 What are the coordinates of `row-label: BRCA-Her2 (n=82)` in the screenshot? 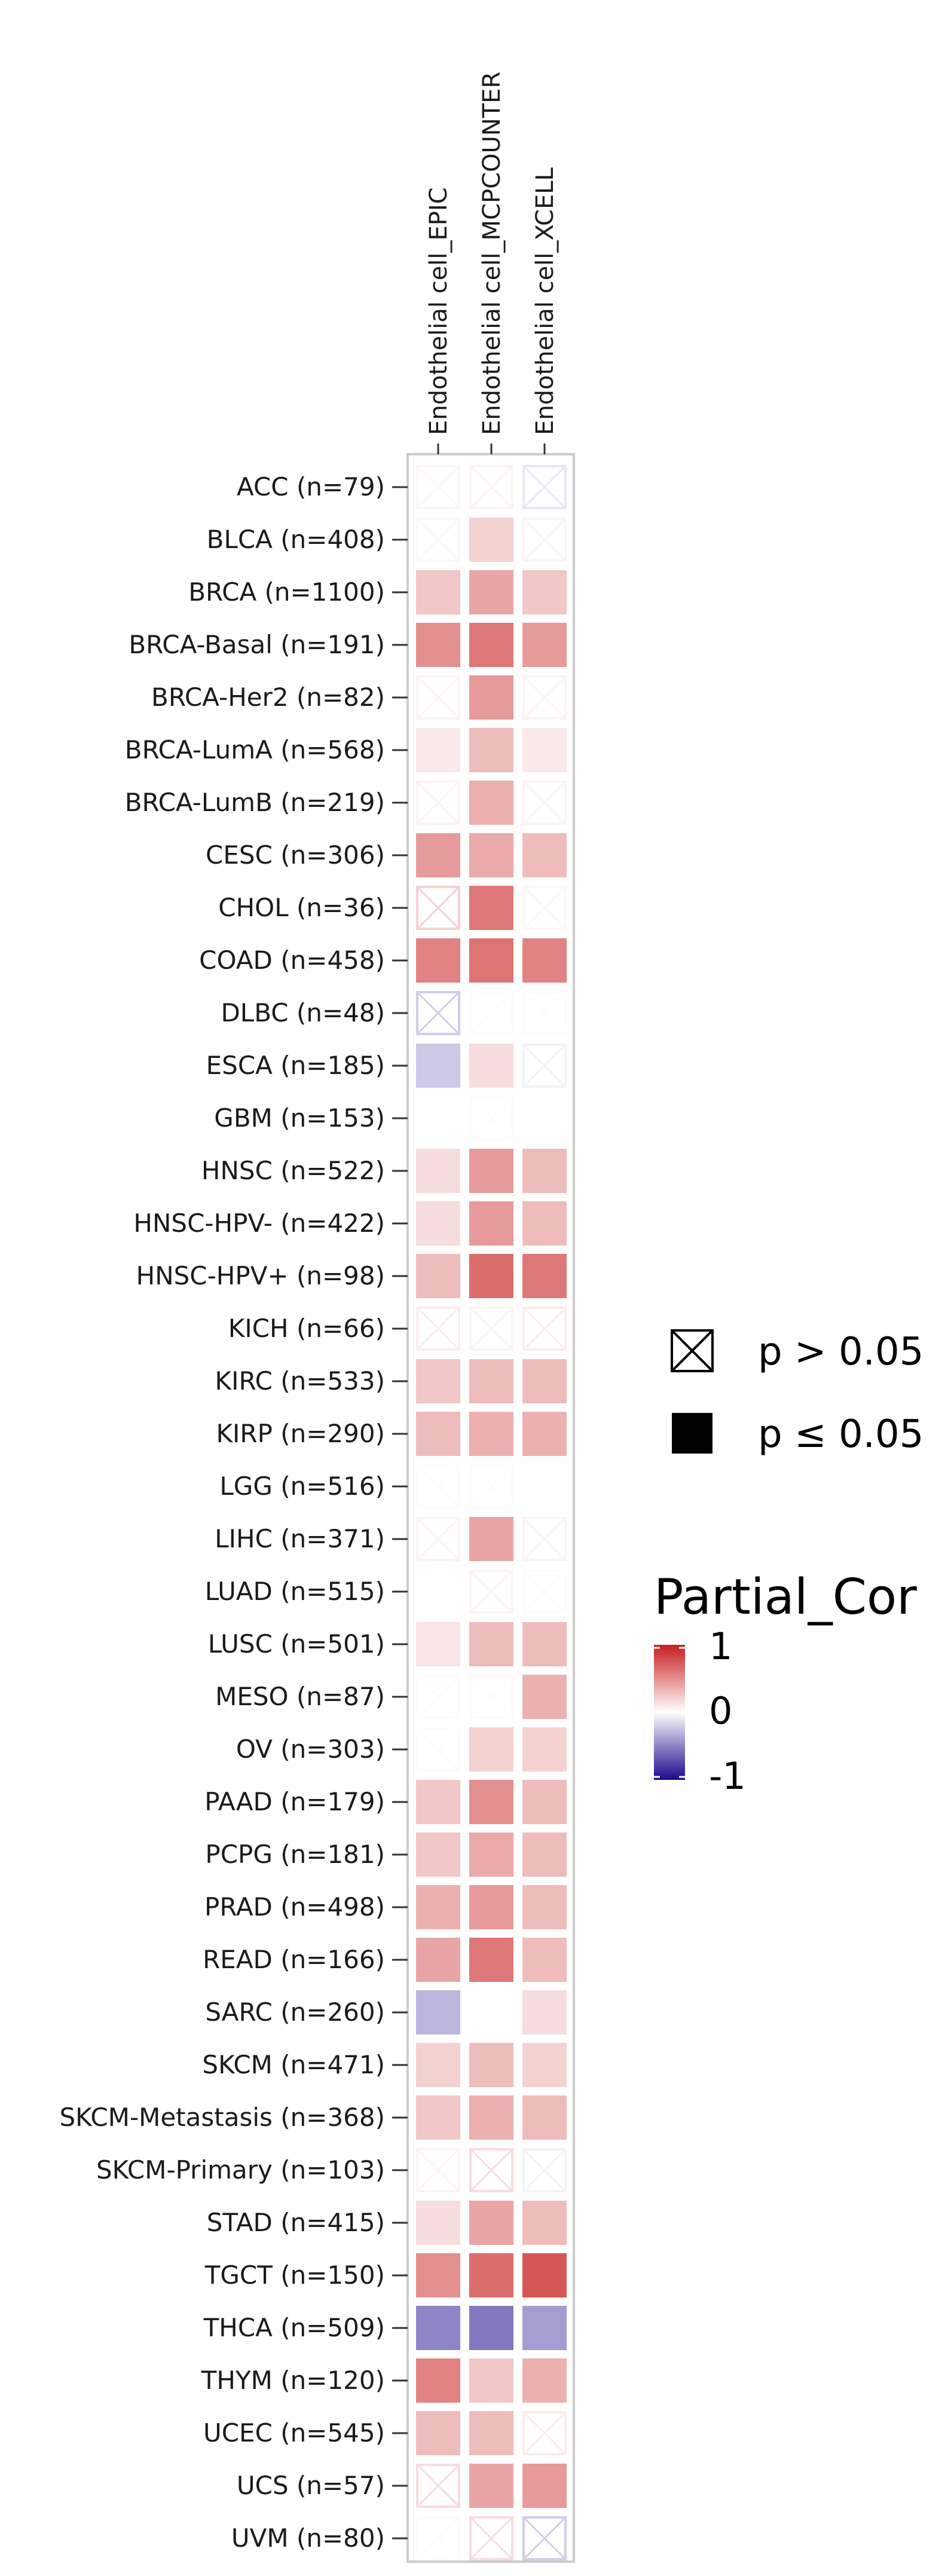 It's located at (268, 697).